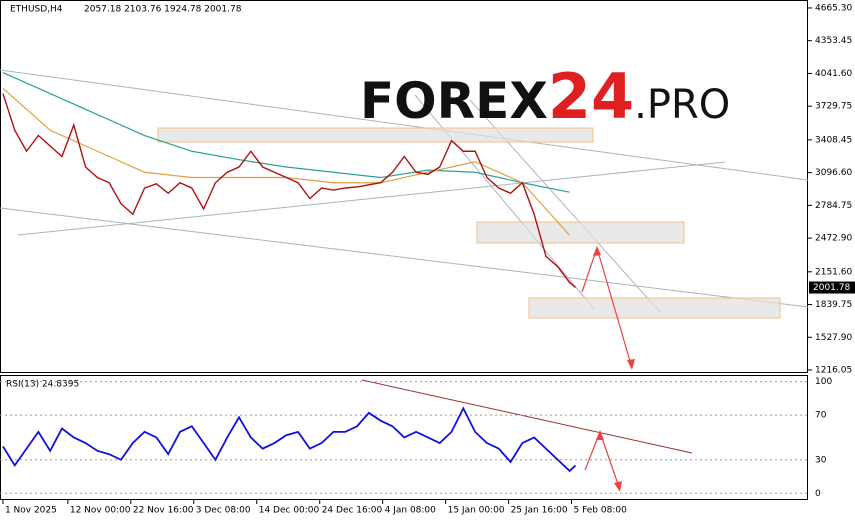  What do you see at coordinates (682, 105) in the screenshot?
I see `logo-suffix: .PRO` at bounding box center [682, 105].